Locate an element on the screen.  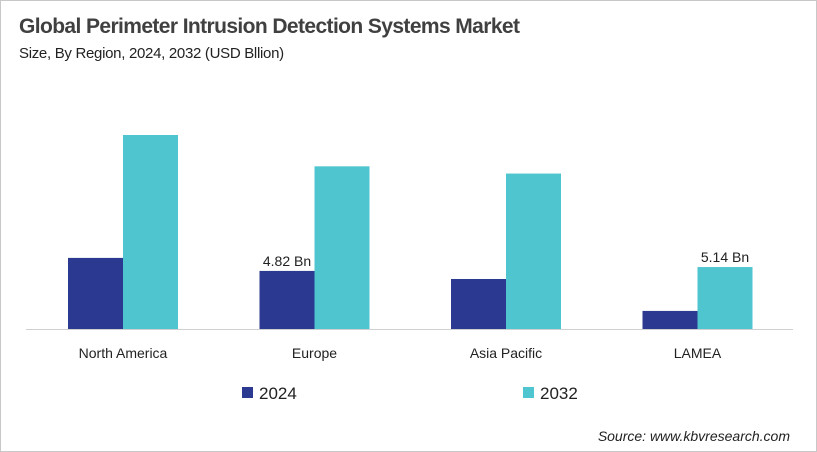
source-note: Source: www.kbvresearch.com is located at coordinates (693, 436).